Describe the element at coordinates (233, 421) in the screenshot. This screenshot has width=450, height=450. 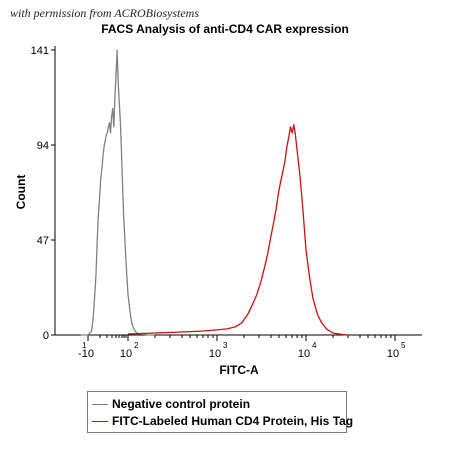
I see `legend-label-fitc-cd4: FITC-Labeled Human CD4 Protein, His Tag` at that location.